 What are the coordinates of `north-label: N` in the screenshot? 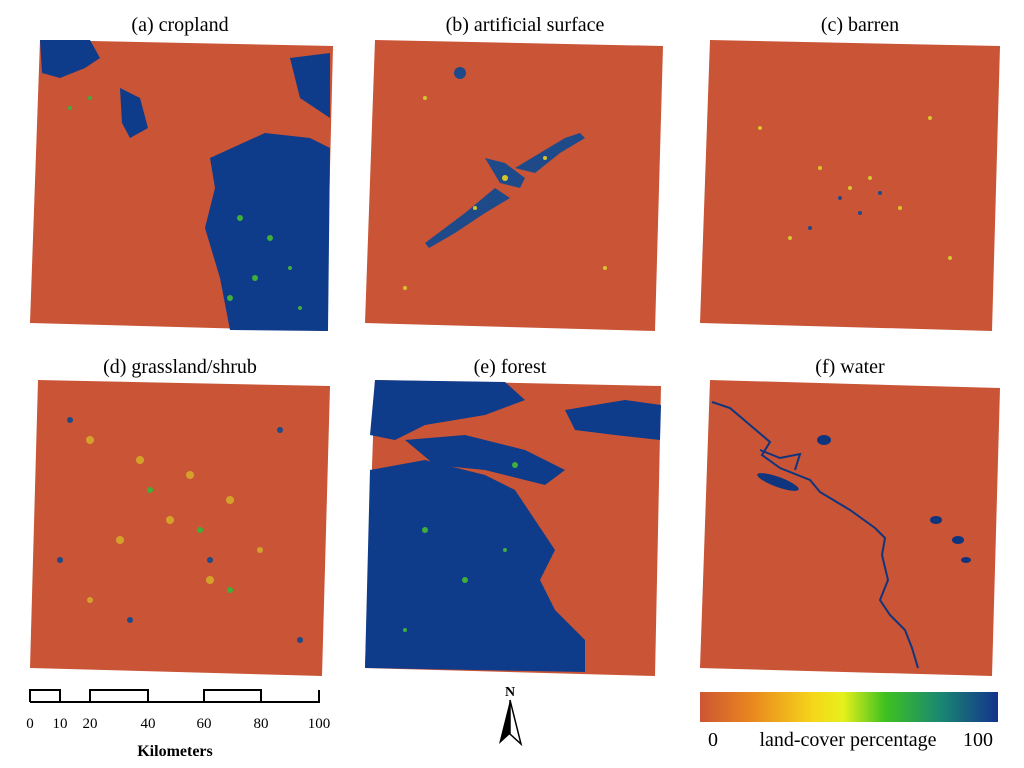 It's located at (510, 692).